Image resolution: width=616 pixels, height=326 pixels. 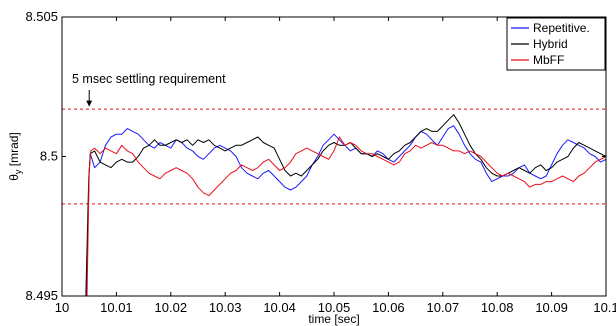 I want to click on legend: Repetitive. Hybrid MbFF, so click(x=556, y=44).